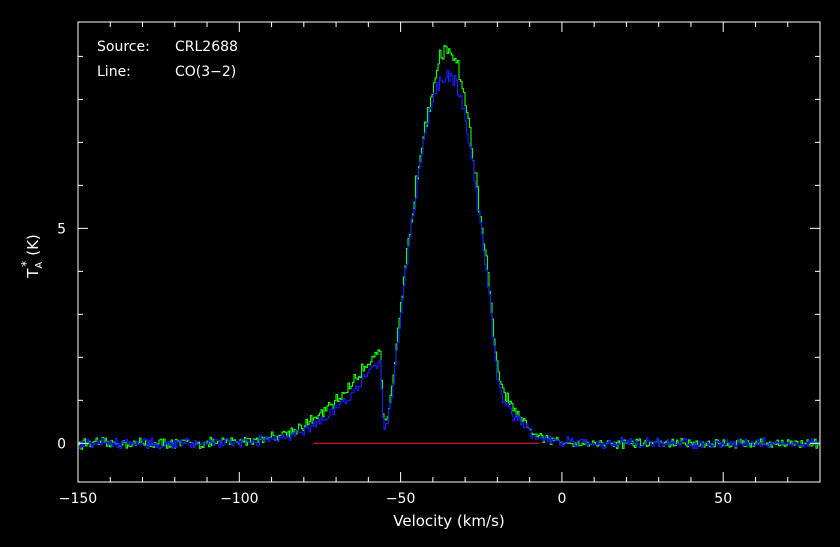 This screenshot has width=840, height=547. Describe the element at coordinates (33, 245) in the screenshot. I see `y-axis-label-unit: (K)` at that location.